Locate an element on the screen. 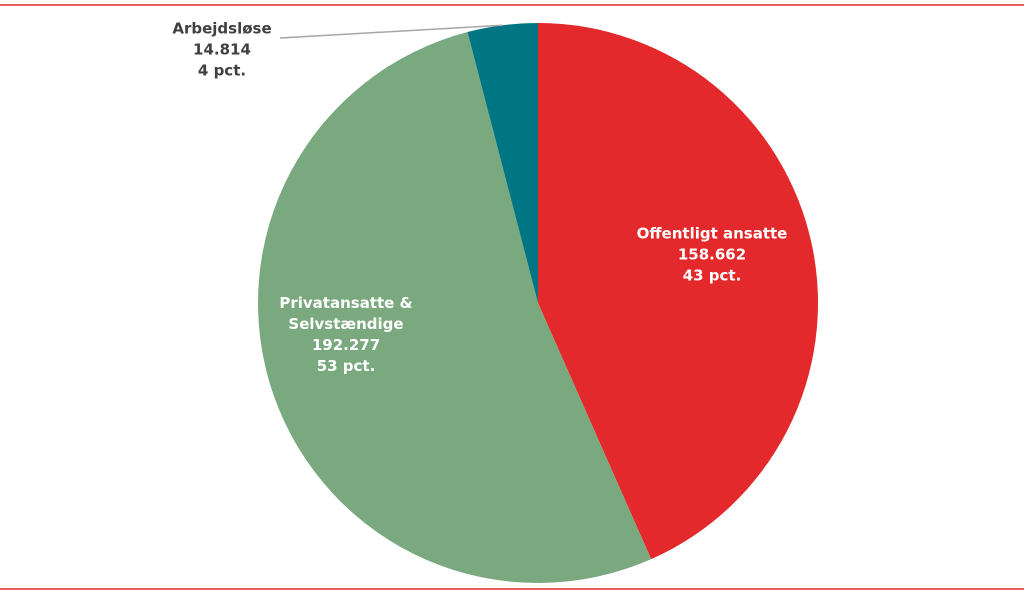 This screenshot has height=594, width=1024. category-label: Arbejdsløse is located at coordinates (222, 28).